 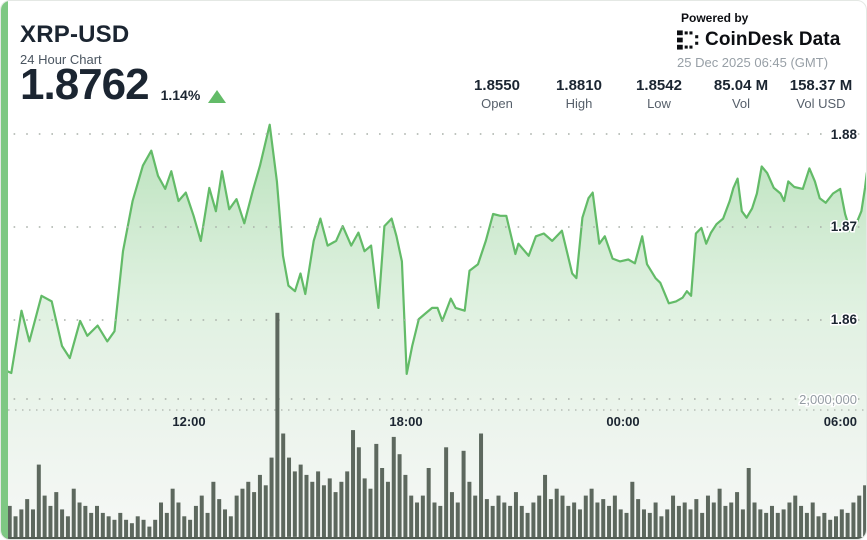 What do you see at coordinates (579, 103) in the screenshot?
I see `stat-high-label: High` at bounding box center [579, 103].